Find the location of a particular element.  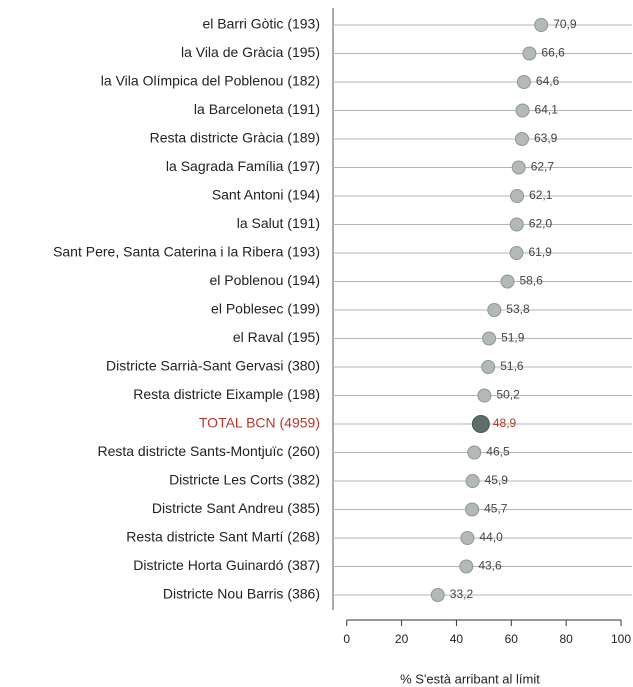

value-label: 44,0 is located at coordinates (491, 537).